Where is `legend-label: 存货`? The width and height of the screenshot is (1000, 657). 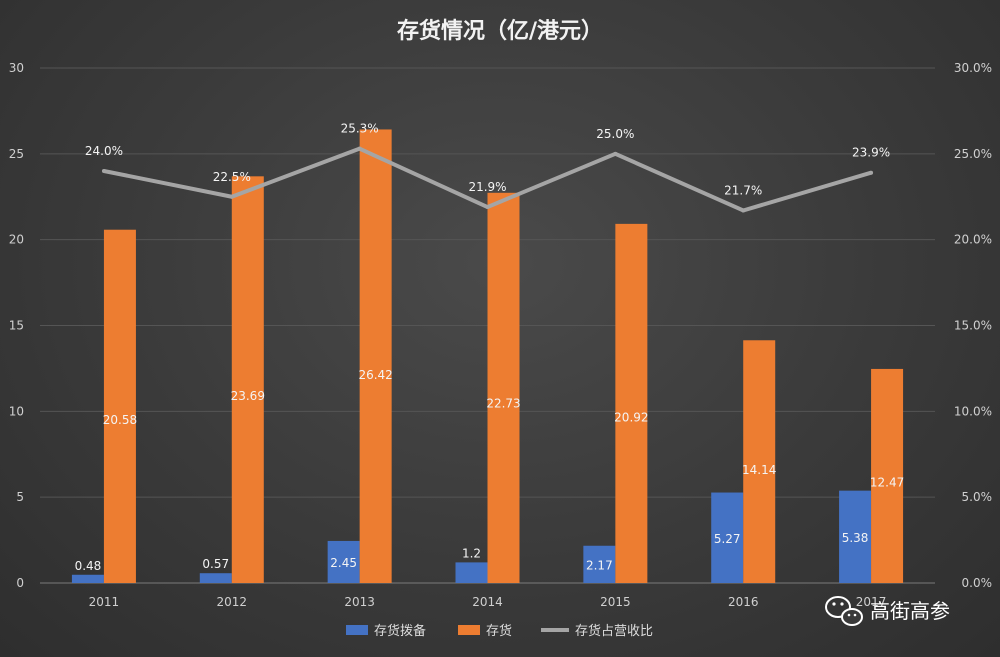 legend-label: 存货 is located at coordinates (499, 631).